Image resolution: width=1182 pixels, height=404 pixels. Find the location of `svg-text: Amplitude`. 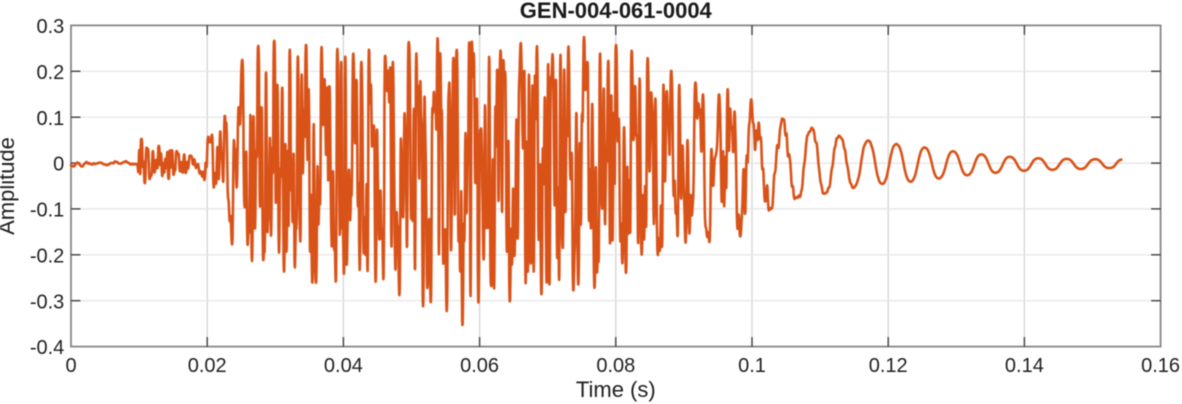

svg-text: Amplitude is located at coordinates (9, 186).